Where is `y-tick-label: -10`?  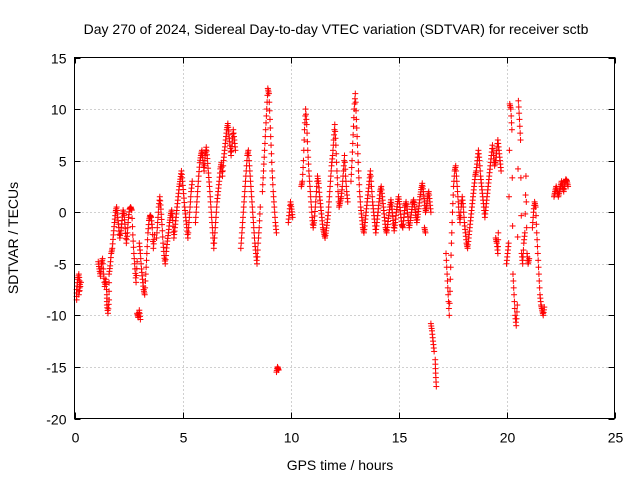
y-tick-label: -10 is located at coordinates (56, 316).